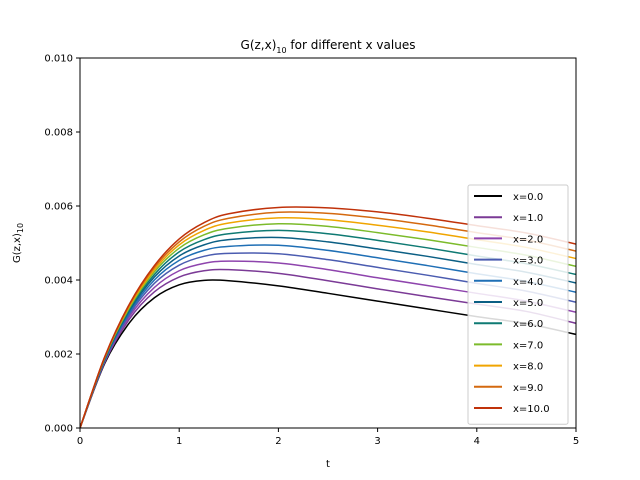 This screenshot has width=640, height=480. I want to click on legend-label: x=3.0, so click(528, 261).